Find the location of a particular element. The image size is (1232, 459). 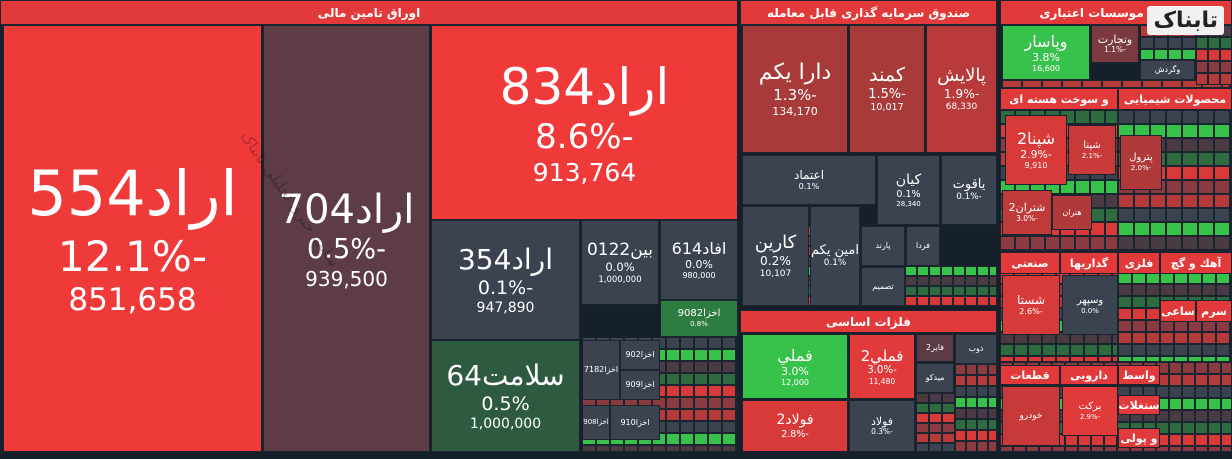

stock-name: اخزا908 is located at coordinates (596, 422).